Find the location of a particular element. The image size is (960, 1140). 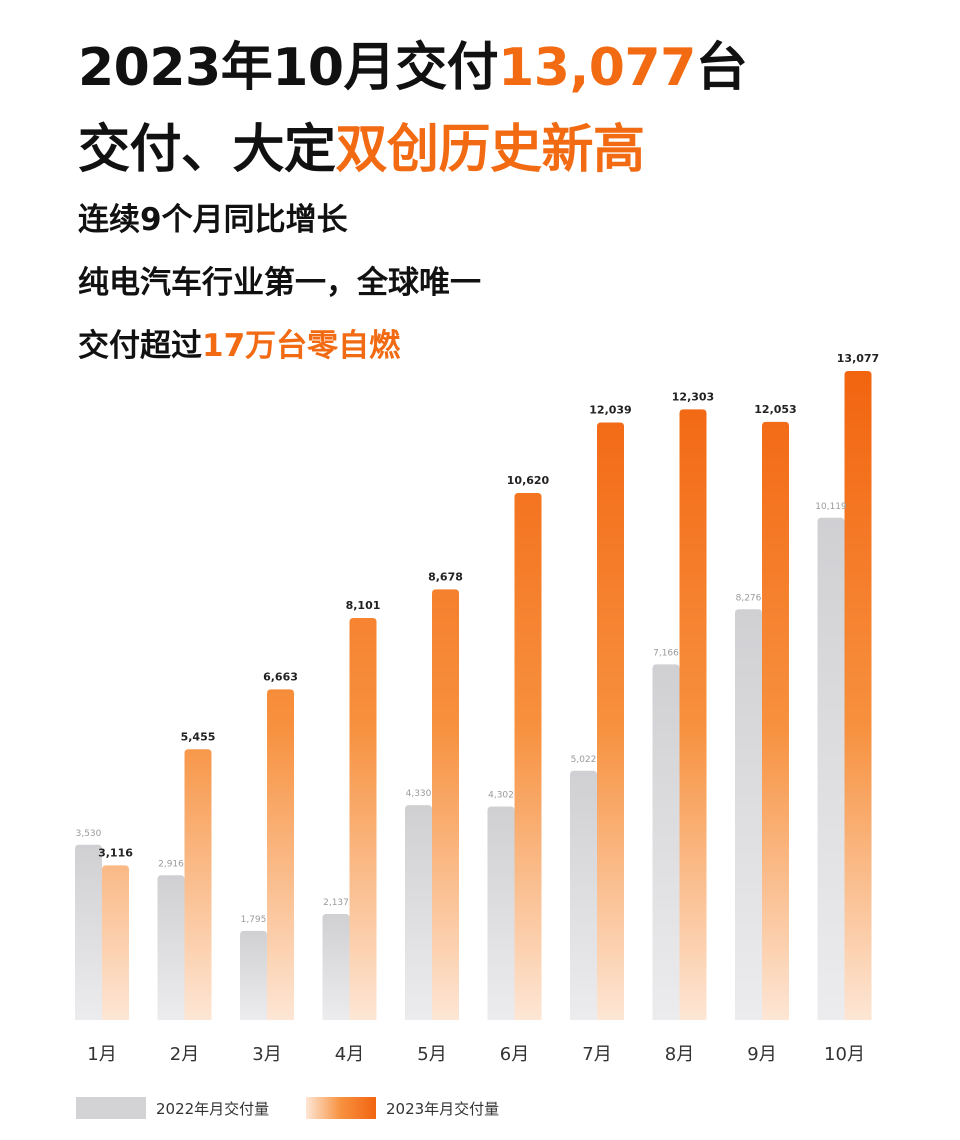

value-label-2022-8: 7,166 is located at coordinates (666, 653).